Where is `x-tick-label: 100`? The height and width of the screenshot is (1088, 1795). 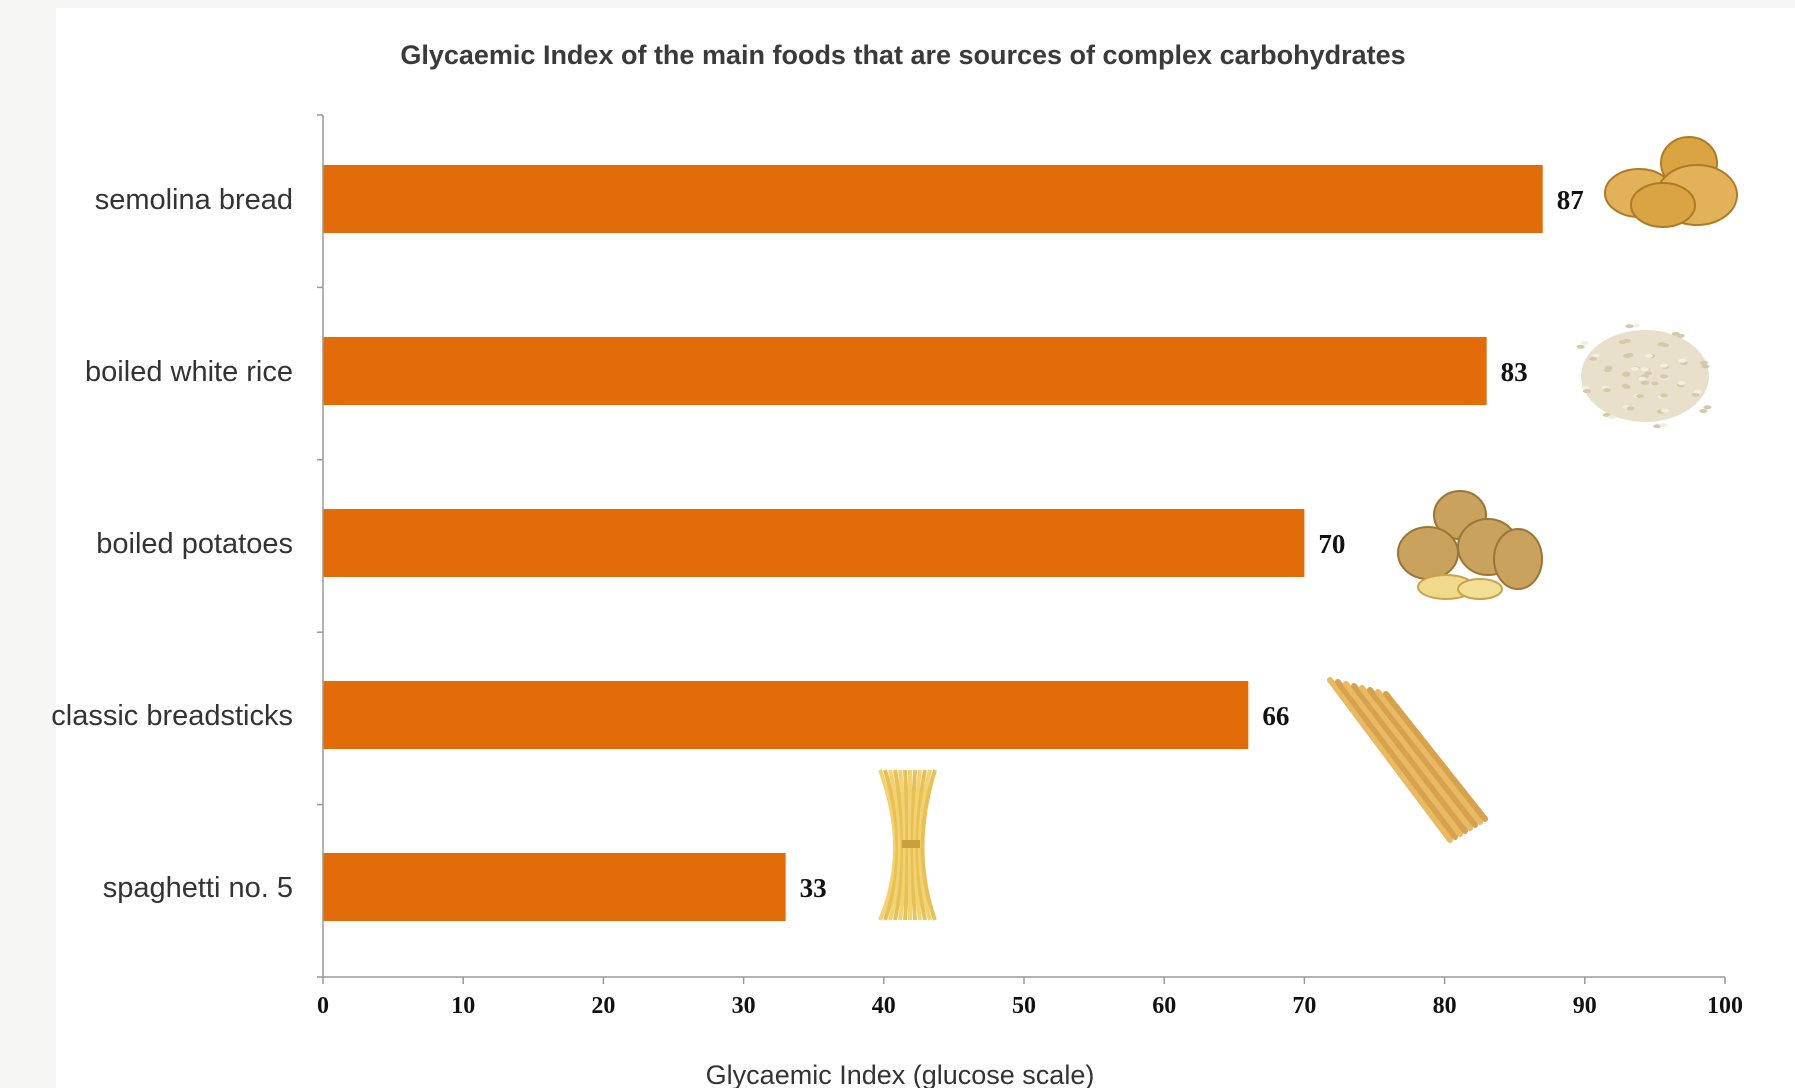 x-tick-label: 100 is located at coordinates (1725, 1006).